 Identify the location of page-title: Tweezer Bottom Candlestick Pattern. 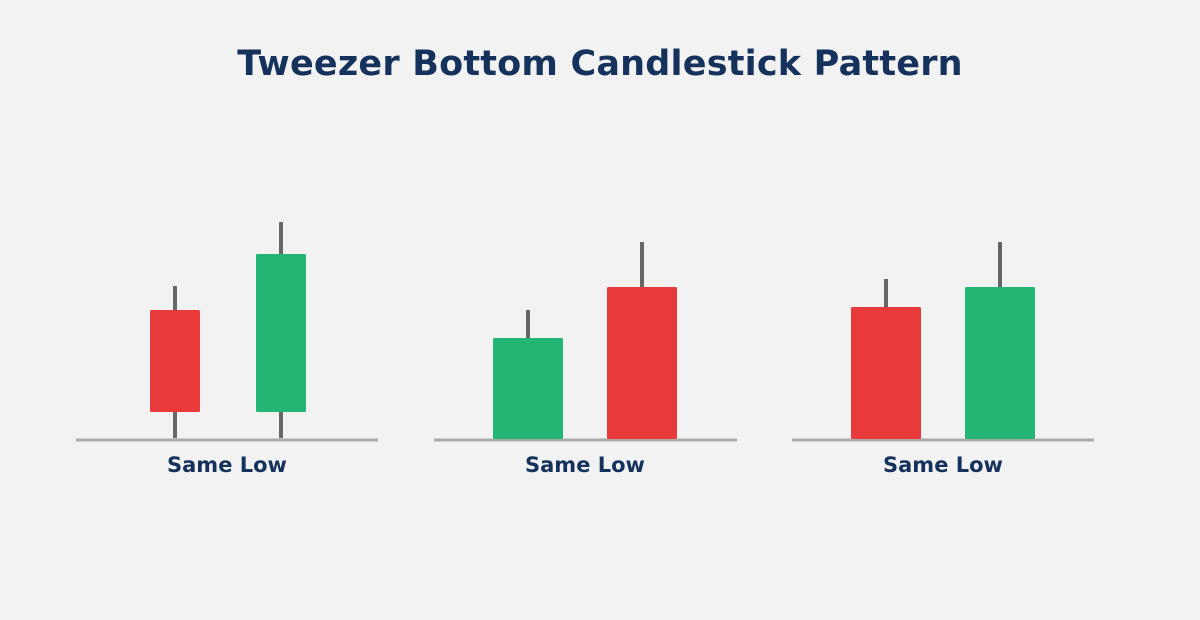
(600, 64).